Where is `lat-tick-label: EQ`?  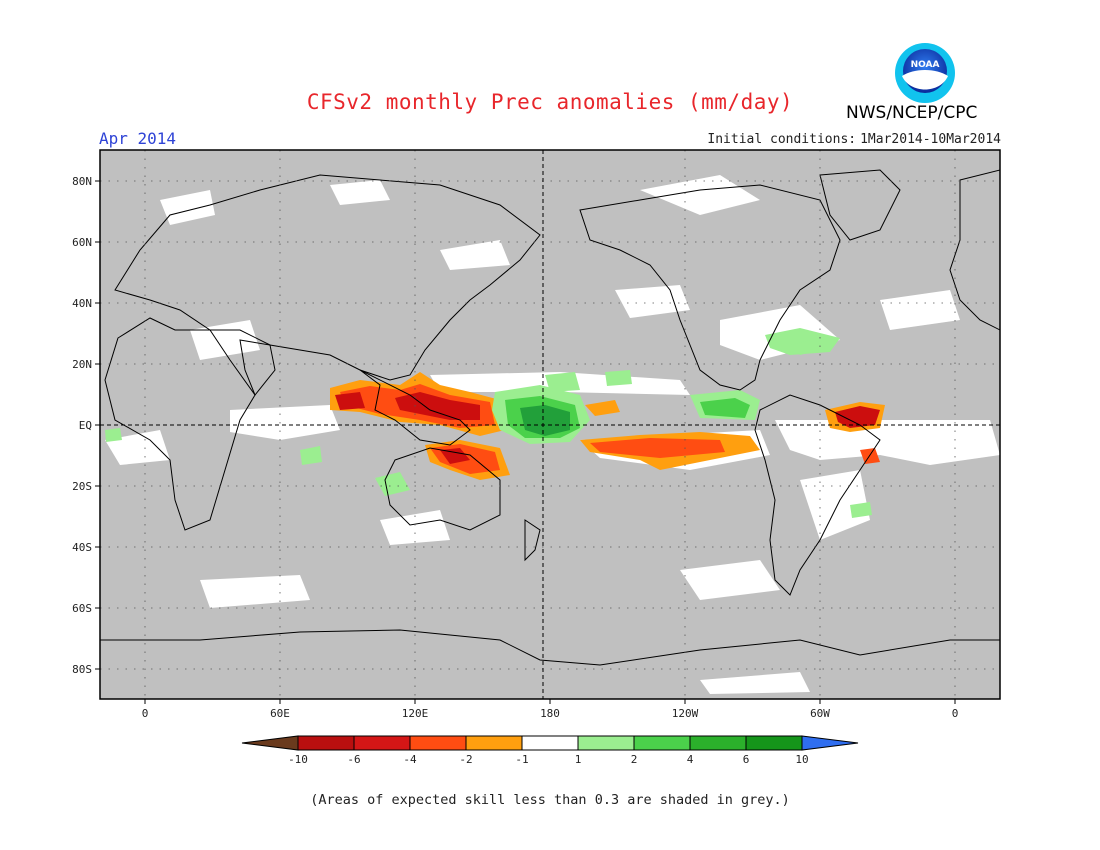 lat-tick-label: EQ is located at coordinates (85, 425).